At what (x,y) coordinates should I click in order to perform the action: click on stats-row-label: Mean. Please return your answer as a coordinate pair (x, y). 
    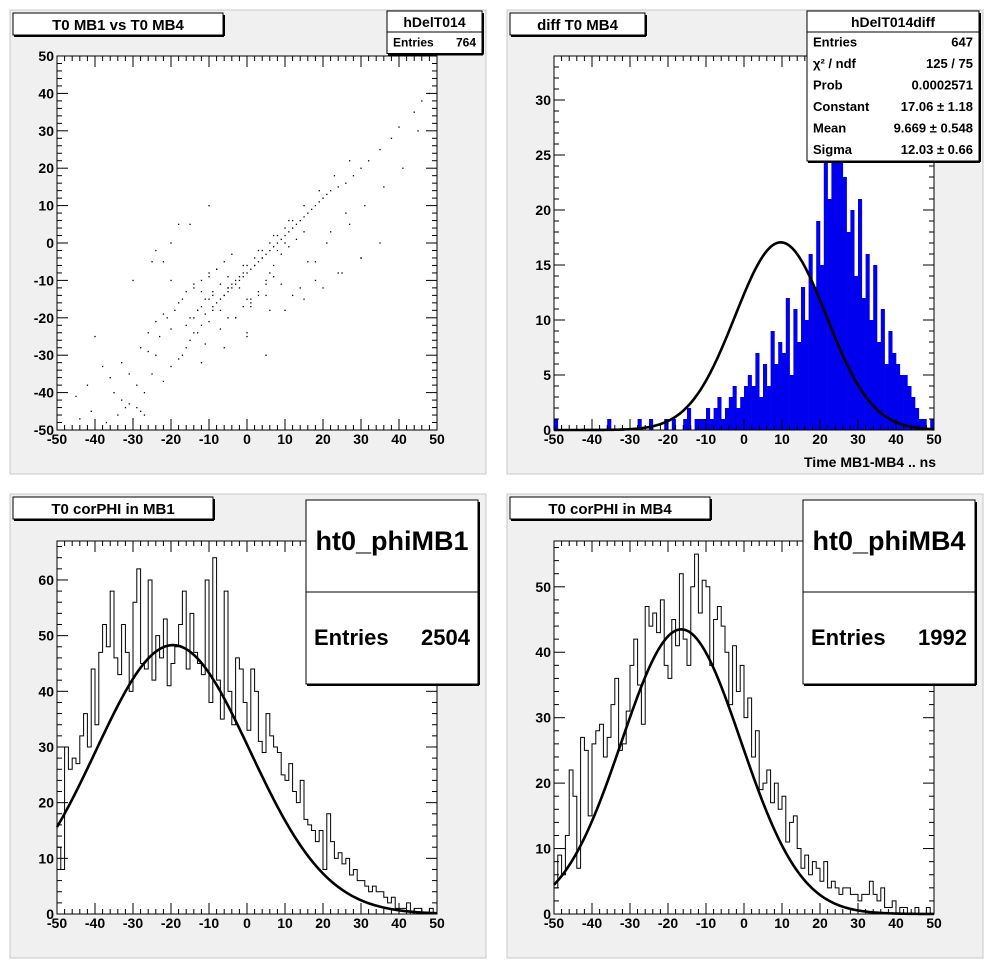
    Looking at the image, I should click on (829, 128).